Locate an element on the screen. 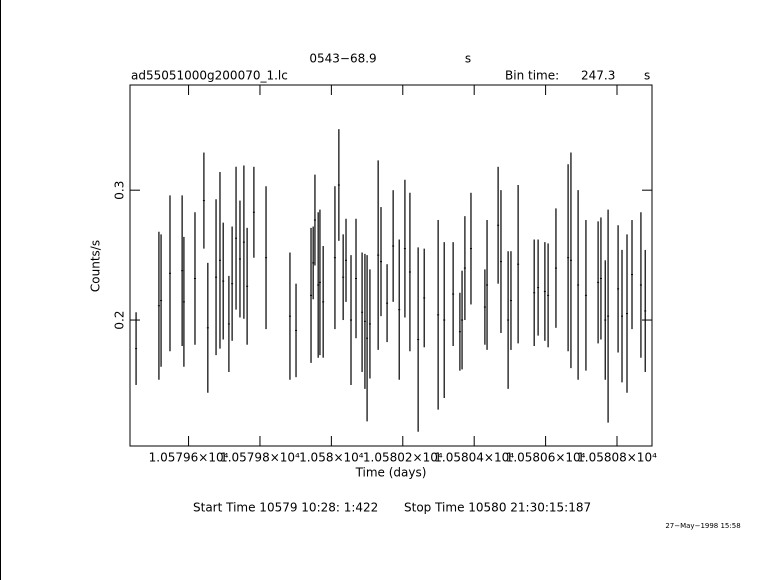 This screenshot has height=580, width=781. x-tick-label: 1.05808×10⁴ is located at coordinates (617, 458).